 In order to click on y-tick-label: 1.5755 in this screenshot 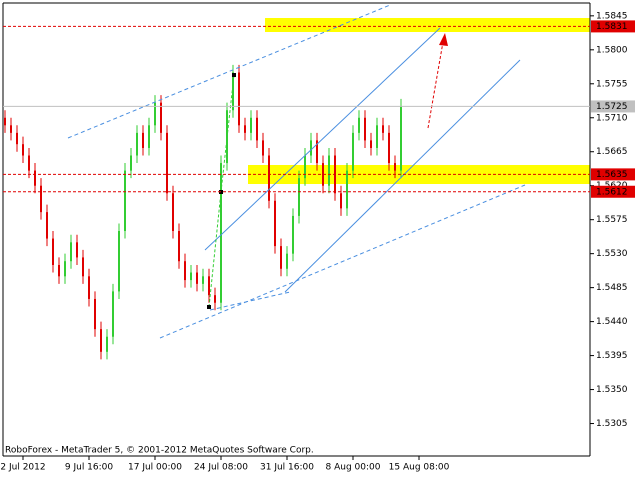, I will do `click(612, 84)`.